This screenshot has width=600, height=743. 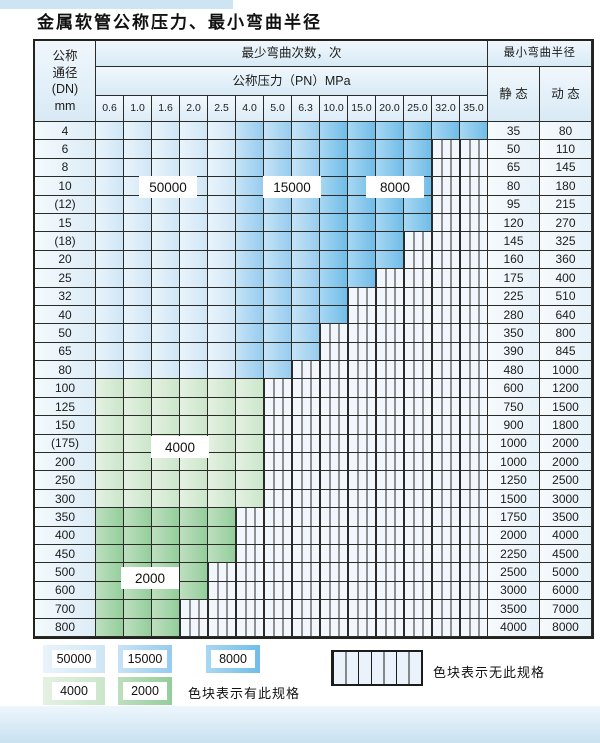 What do you see at coordinates (65, 186) in the screenshot?
I see `dn-cell: 10` at bounding box center [65, 186].